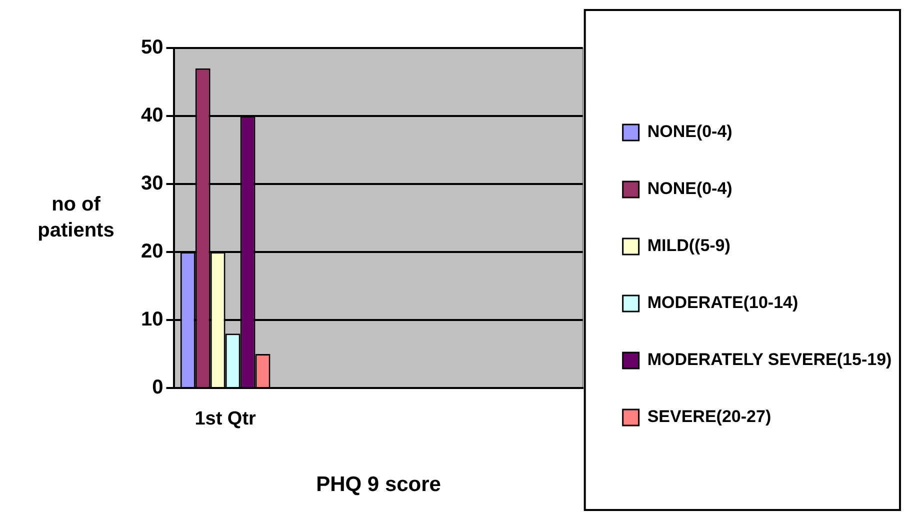 The height and width of the screenshot is (520, 920). What do you see at coordinates (769, 360) in the screenshot?
I see `legend-label: MODERATELY SEVERE(15-19)` at bounding box center [769, 360].